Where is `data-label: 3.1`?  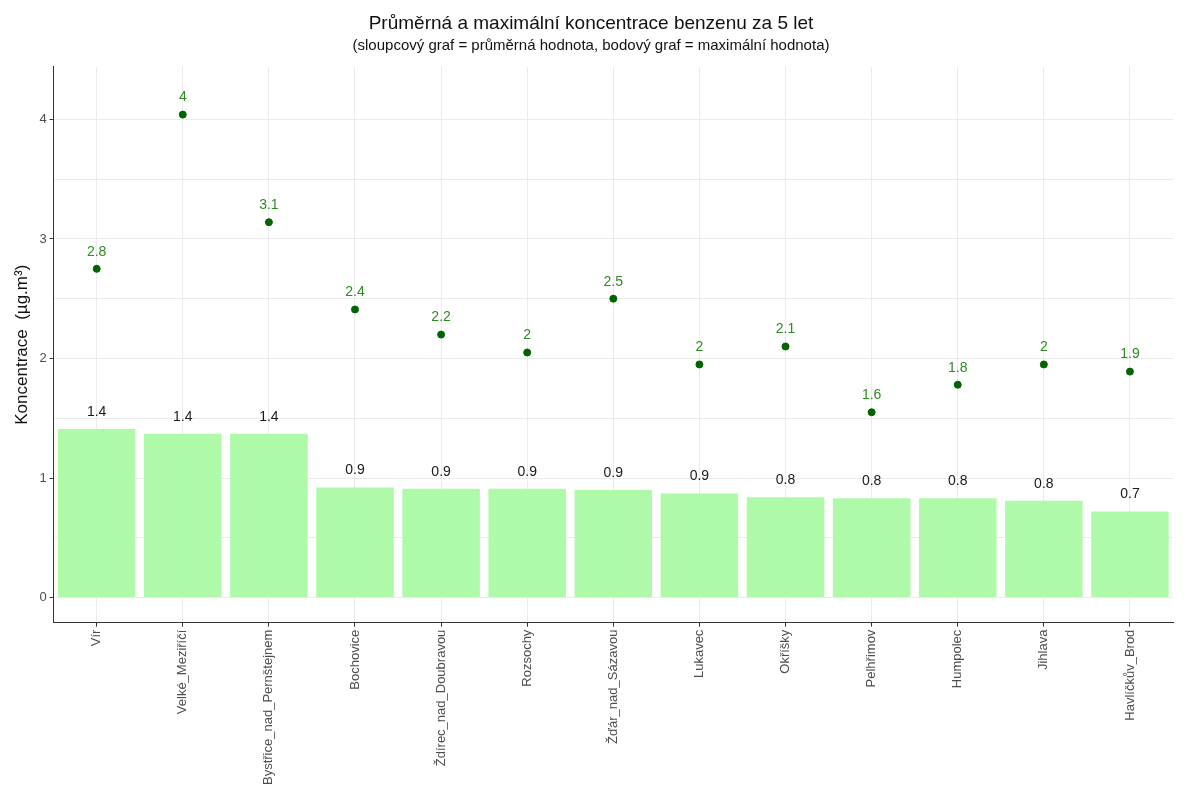
data-label: 3.1 is located at coordinates (269, 204).